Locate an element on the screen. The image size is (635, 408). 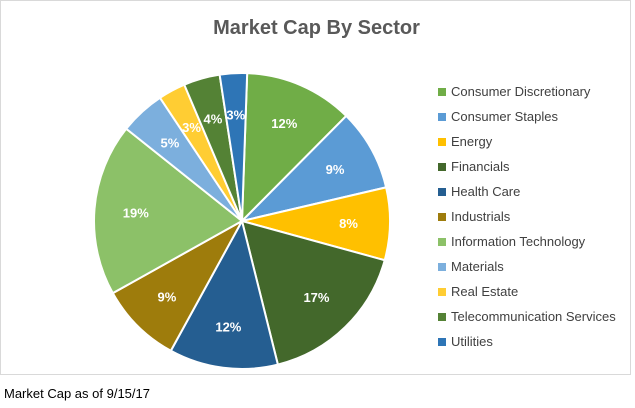
pie-slice-information-technology is located at coordinates (168, 211).